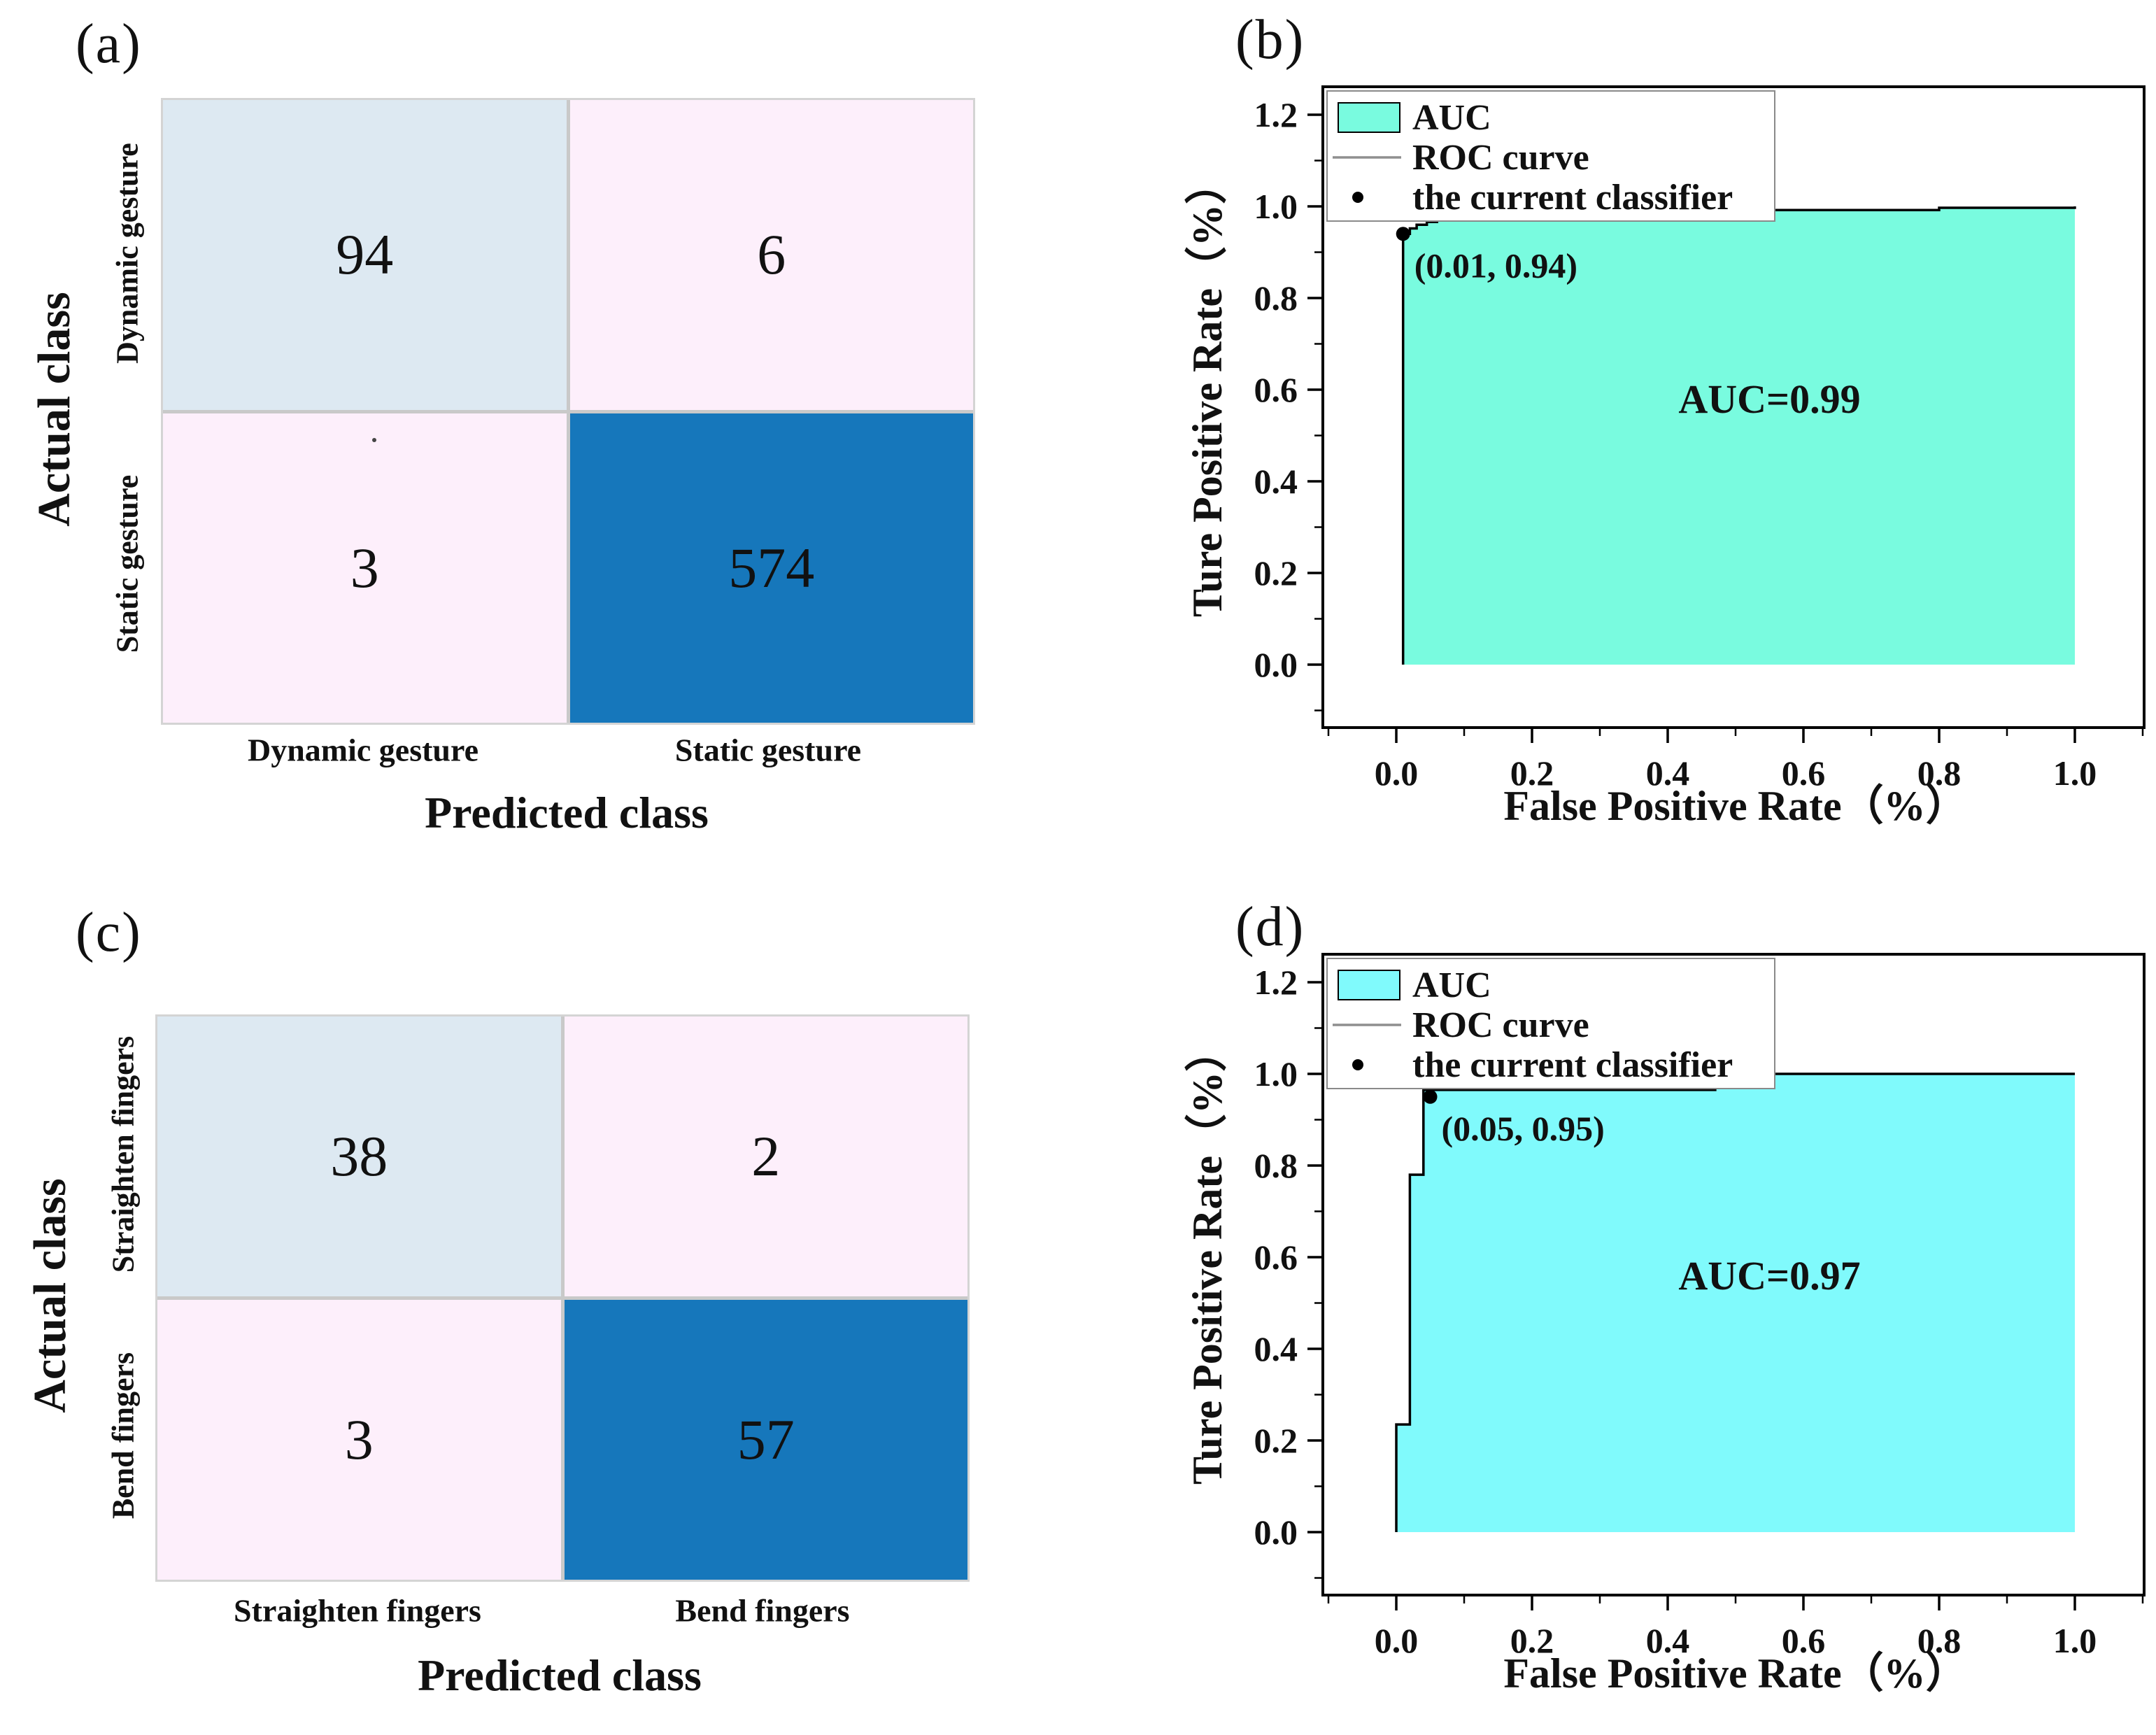 The height and width of the screenshot is (1735, 2156). I want to click on panel-a-row-label-0: Dynamic gesture, so click(127, 253).